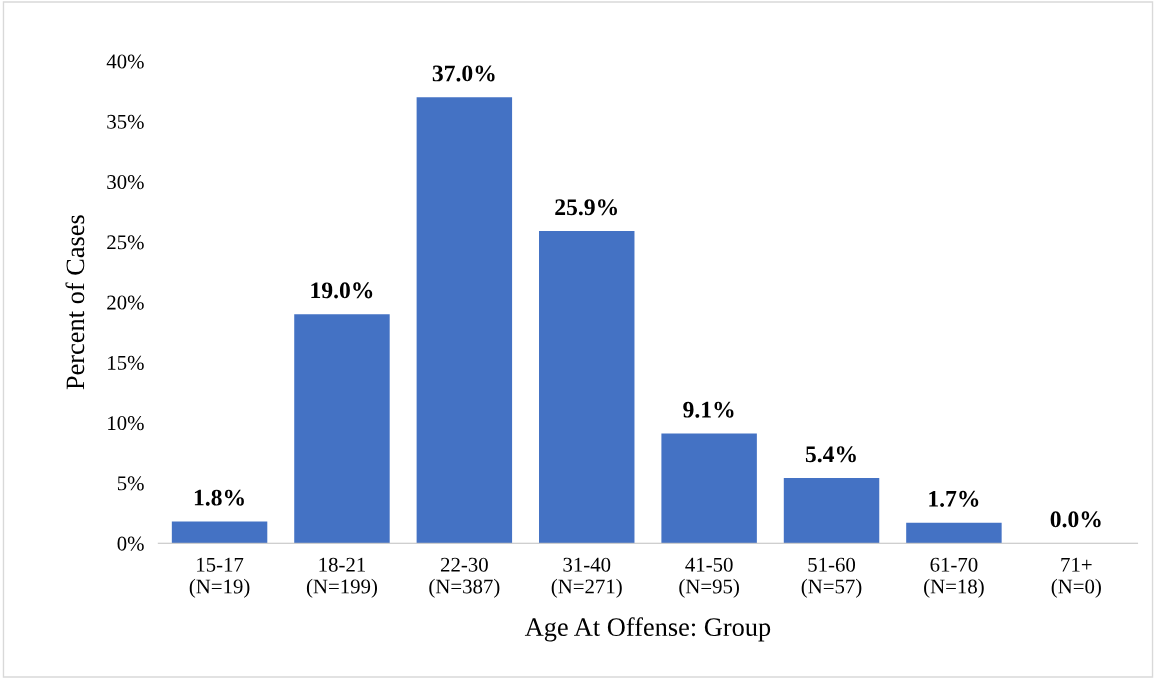 The width and height of the screenshot is (1156, 679). I want to click on x-axis-title: Age At Offense: Group, so click(647, 629).